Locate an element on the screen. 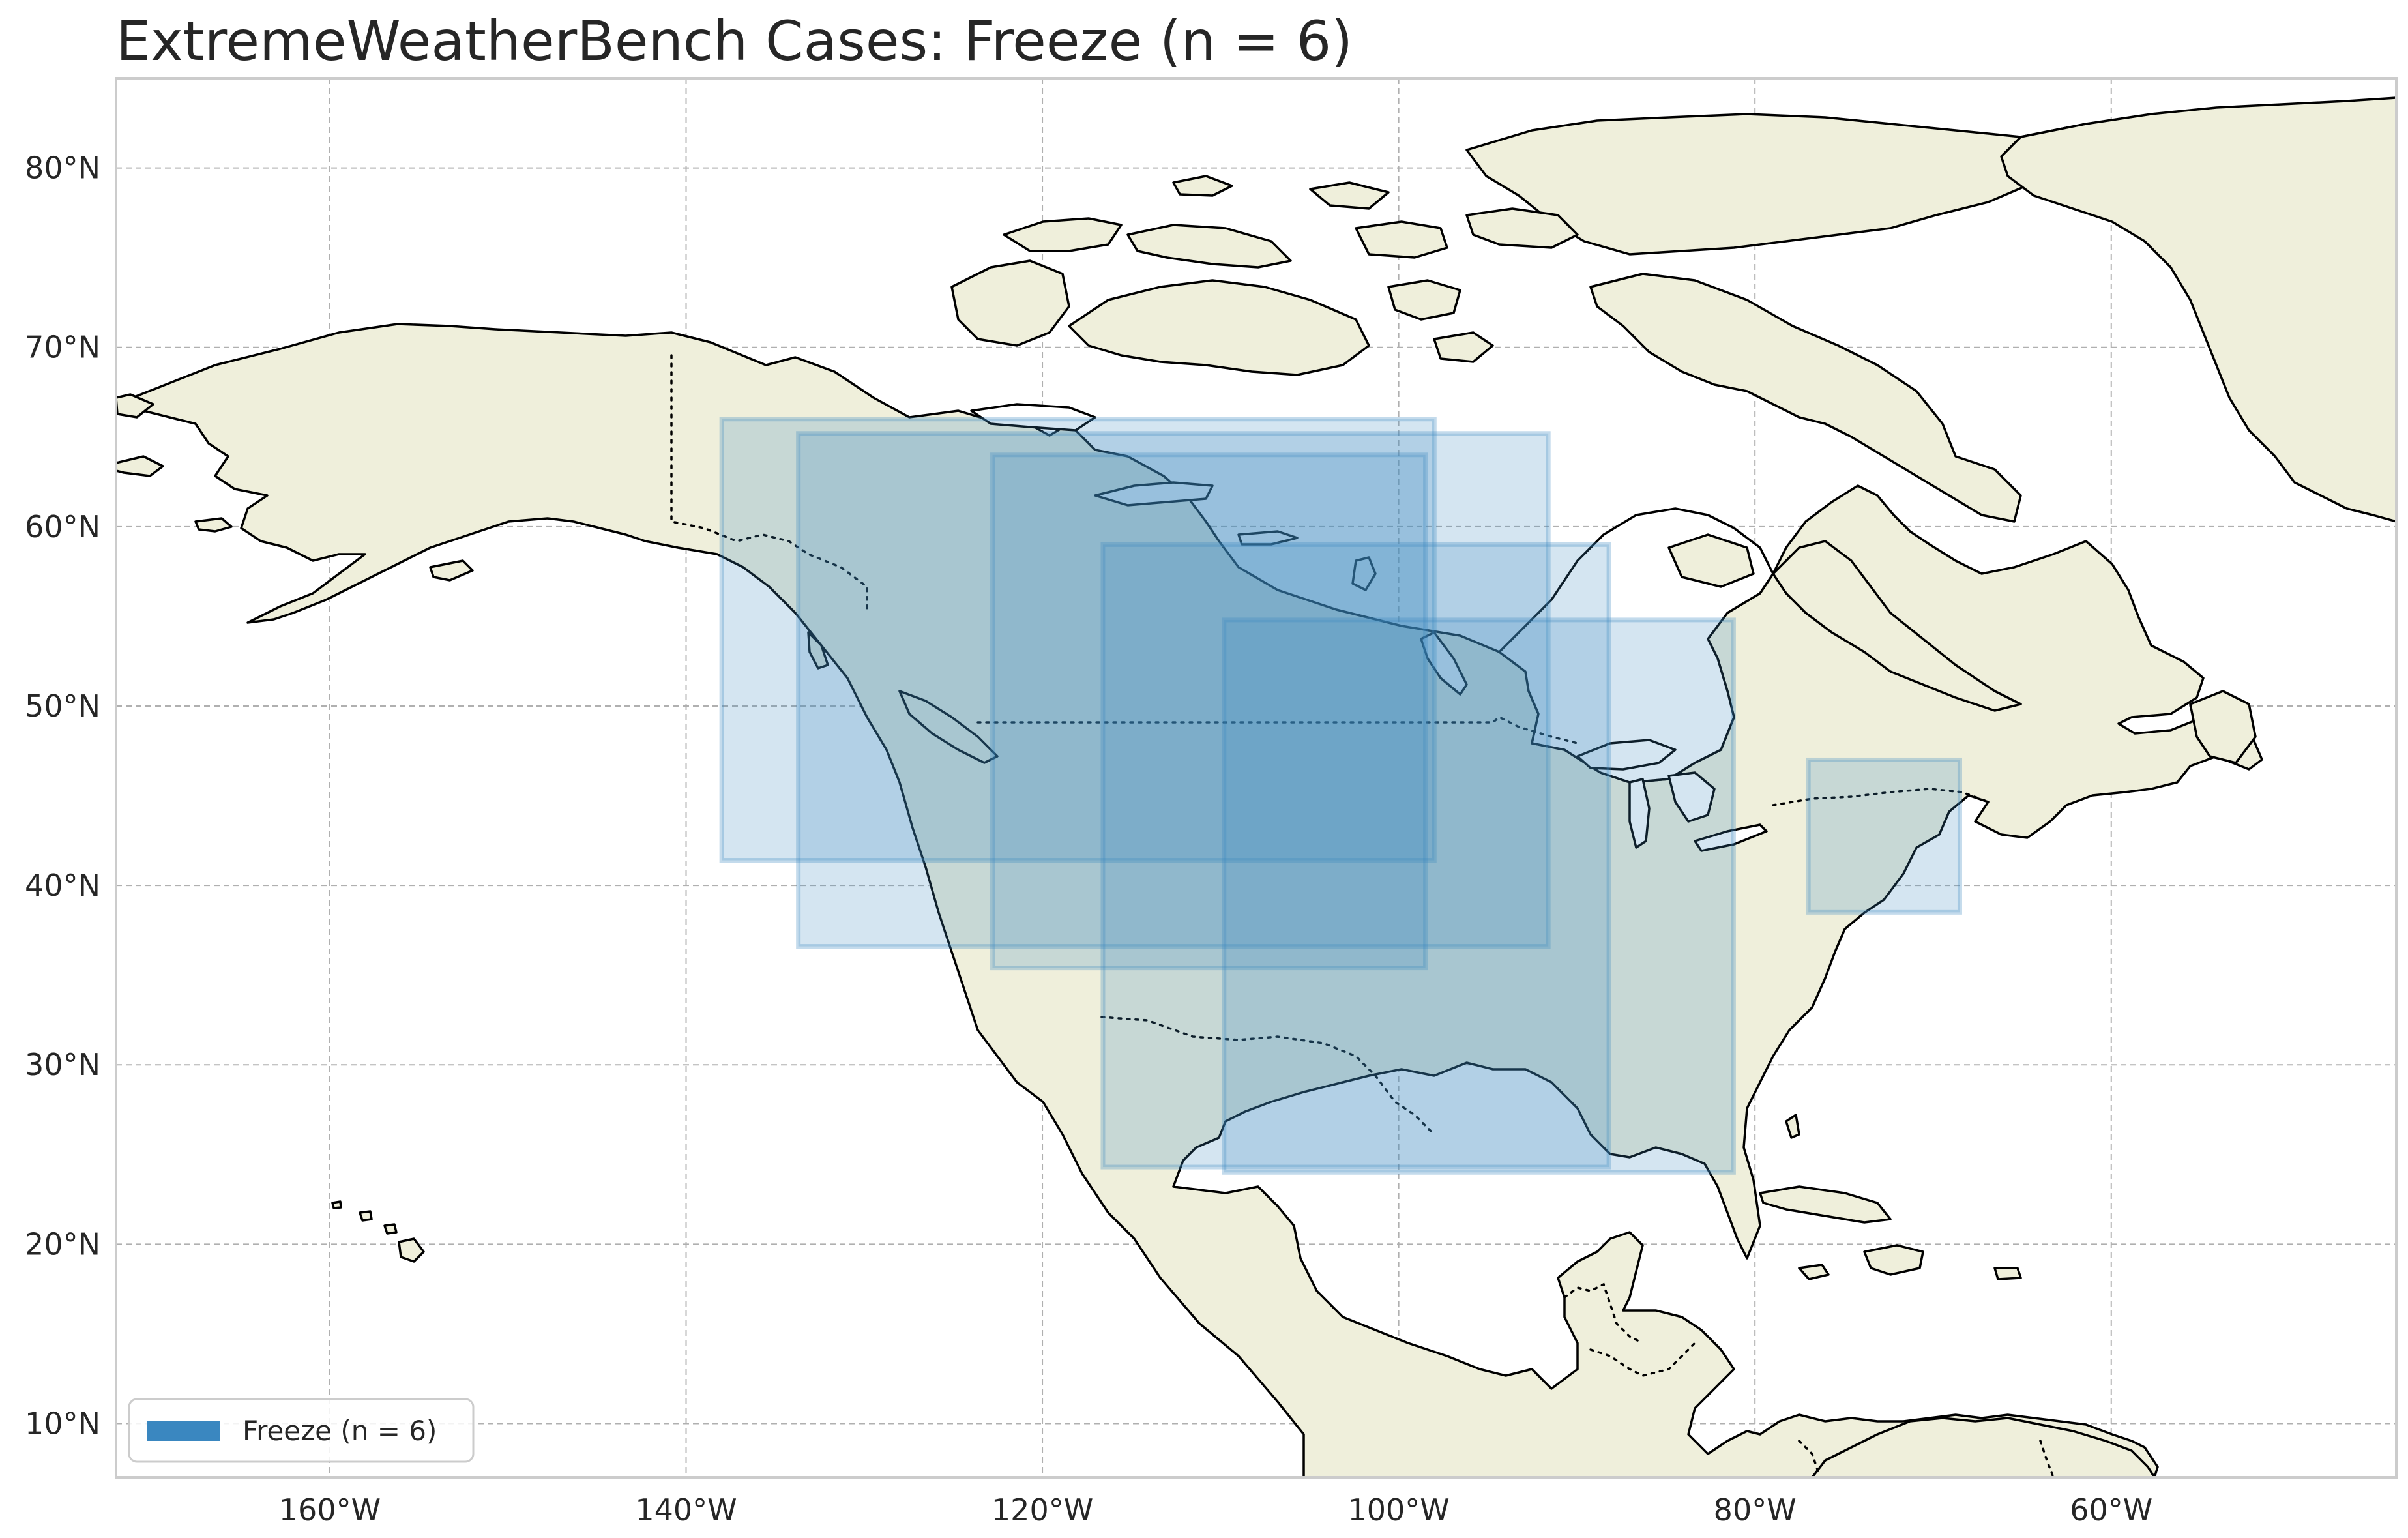 The height and width of the screenshot is (1538, 2408). arctic-island-b is located at coordinates (1209, 246).